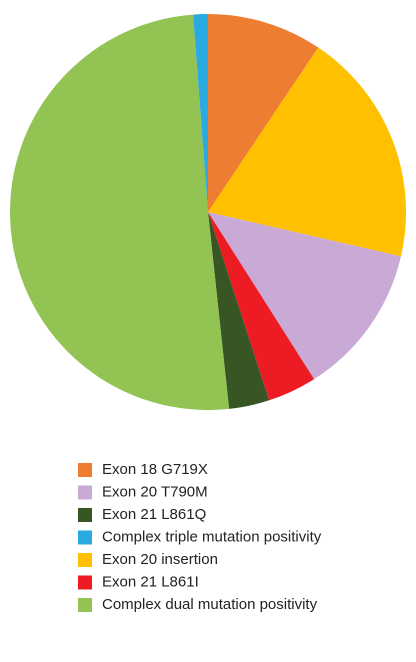  What do you see at coordinates (150, 581) in the screenshot?
I see `legend-label: Exon 21 L861I` at bounding box center [150, 581].